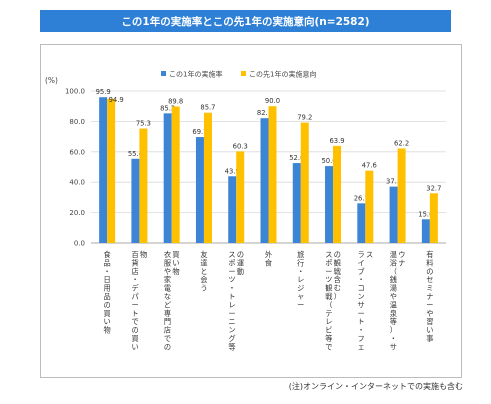  What do you see at coordinates (79, 244) in the screenshot?
I see `y-tick-label: 0.0` at bounding box center [79, 244].